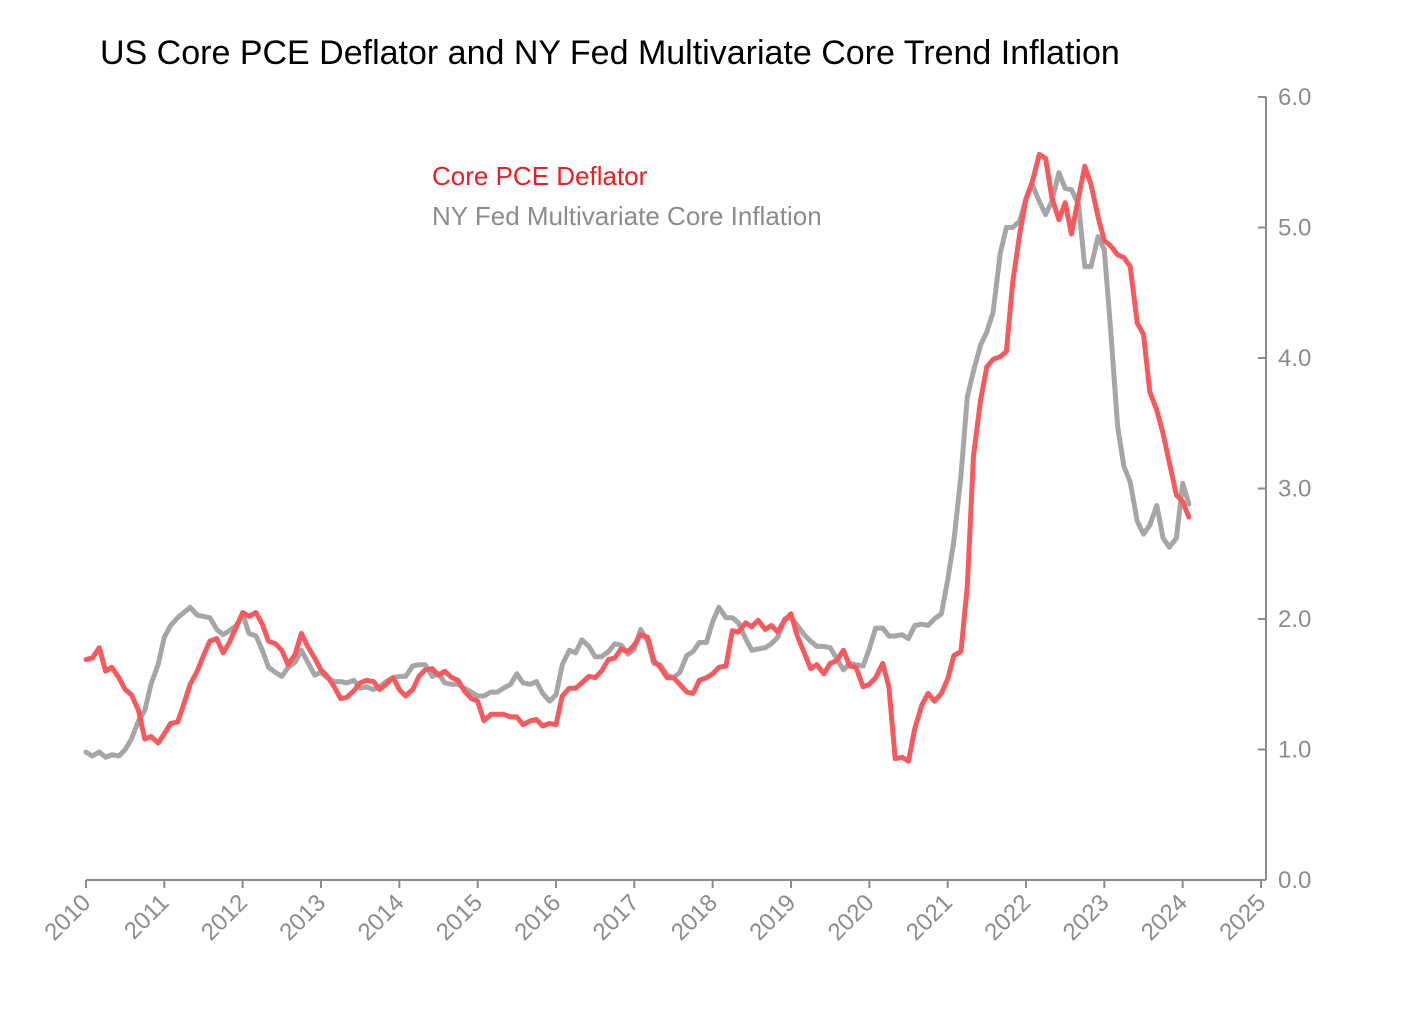 The height and width of the screenshot is (1030, 1419). Describe the element at coordinates (1242, 917) in the screenshot. I see `x-tick-label: 2025` at that location.